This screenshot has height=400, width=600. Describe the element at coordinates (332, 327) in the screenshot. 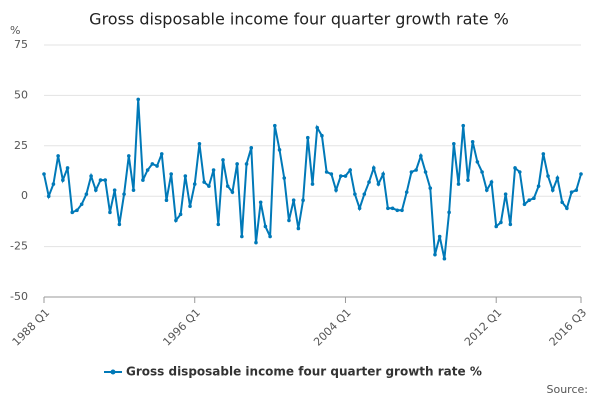

I see `x-tick-label: 2004 Q1` at that location.